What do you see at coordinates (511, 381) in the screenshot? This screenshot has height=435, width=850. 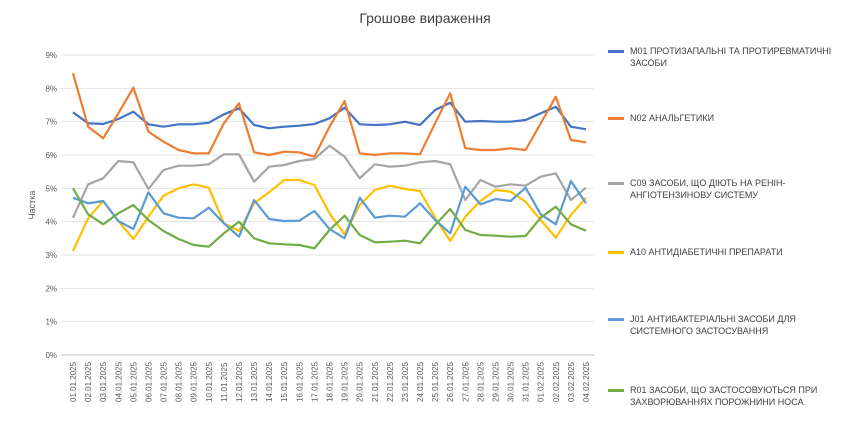 I see `x-tick-label: 30.01.2025` at bounding box center [511, 381].